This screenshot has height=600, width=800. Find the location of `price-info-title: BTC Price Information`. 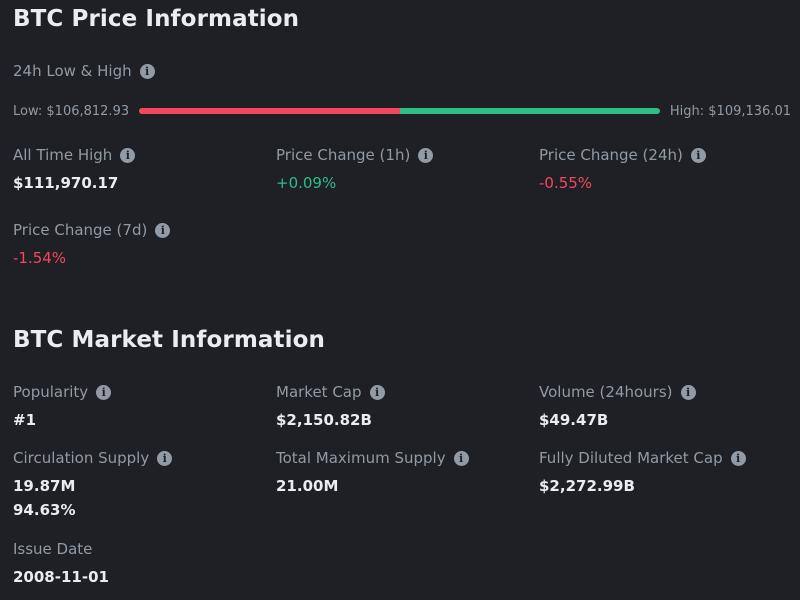

price-info-title: BTC Price Information is located at coordinates (156, 19).